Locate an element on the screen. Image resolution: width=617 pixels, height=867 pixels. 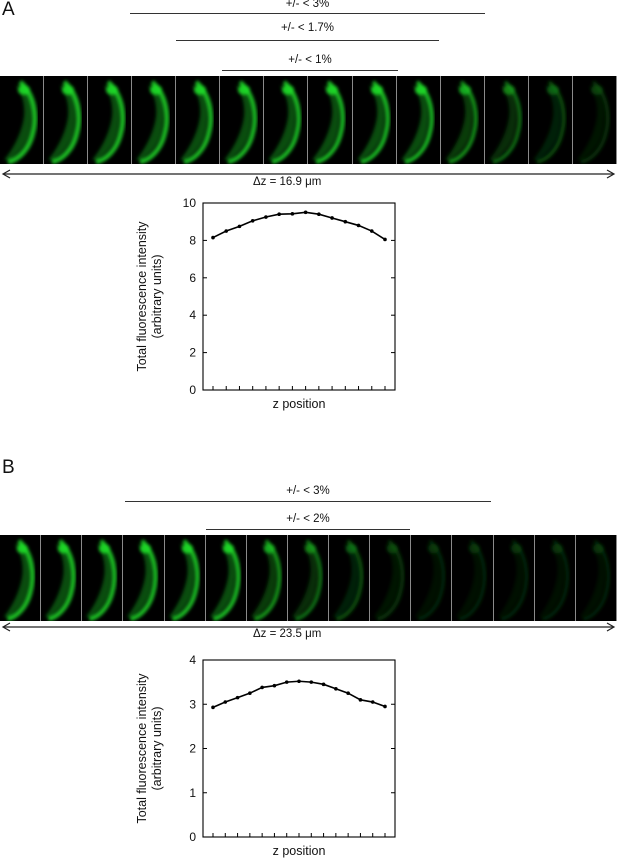
chart-b-y-tick-label: 2 is located at coordinates (192, 749).